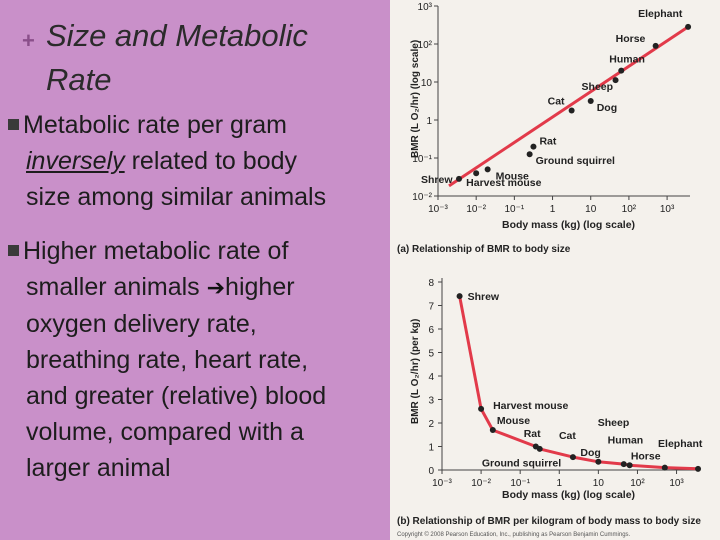  Describe the element at coordinates (141, 324) in the screenshot. I see `bullet-2-line-3: oxygen delivery rate,` at that location.